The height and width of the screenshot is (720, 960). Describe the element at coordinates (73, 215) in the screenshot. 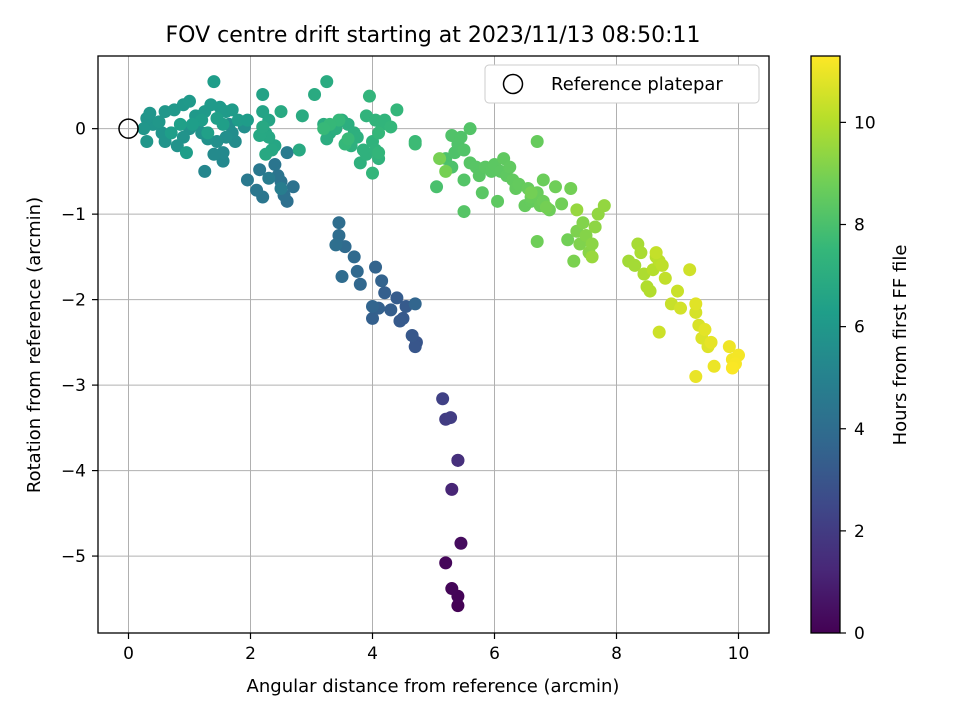

I see `y-tick-label: −1` at that location.